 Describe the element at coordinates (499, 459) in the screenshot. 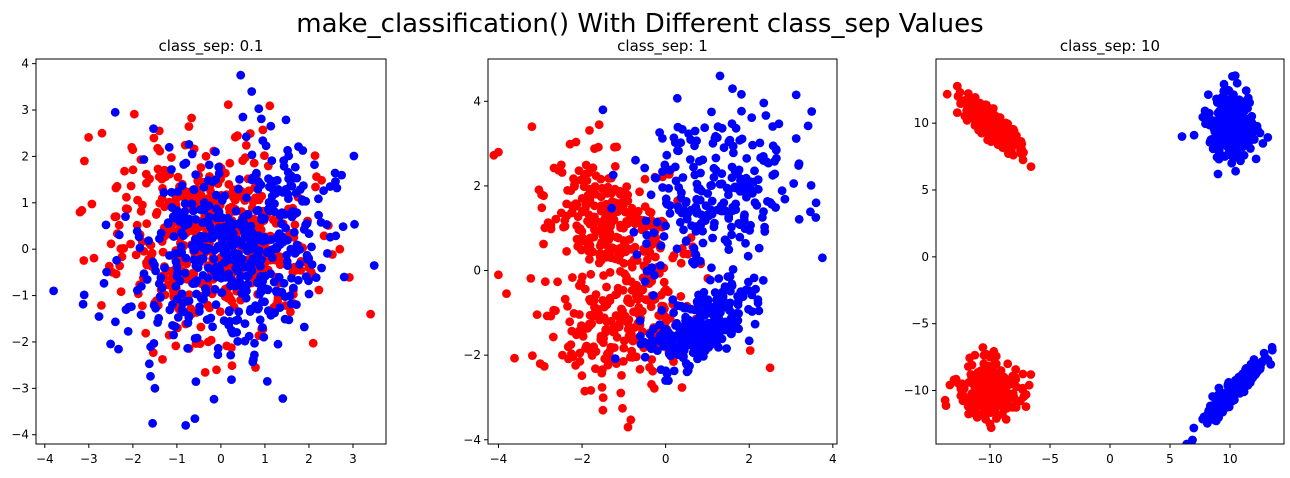

I see `x-tick-label: −4` at that location.